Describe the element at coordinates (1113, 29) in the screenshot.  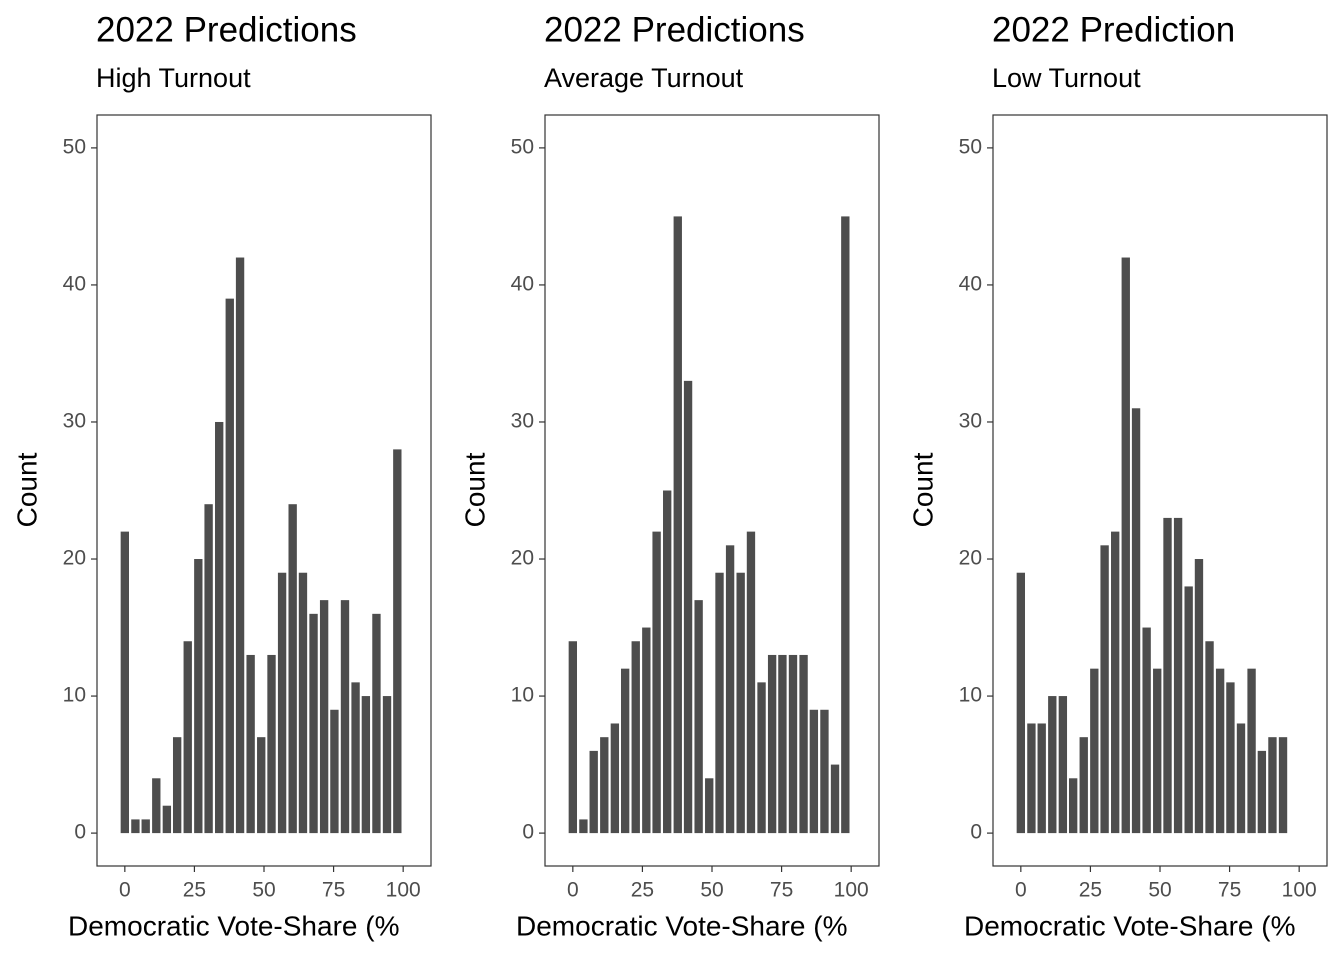
I see `chart-title: 2022 Prediction` at that location.